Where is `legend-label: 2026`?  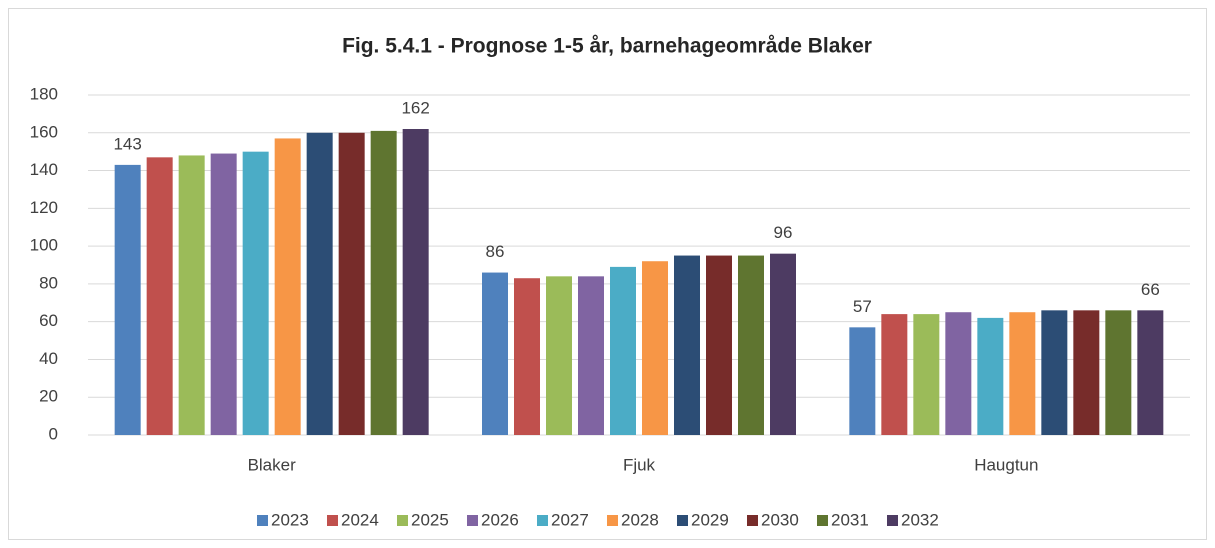 legend-label: 2026 is located at coordinates (500, 519).